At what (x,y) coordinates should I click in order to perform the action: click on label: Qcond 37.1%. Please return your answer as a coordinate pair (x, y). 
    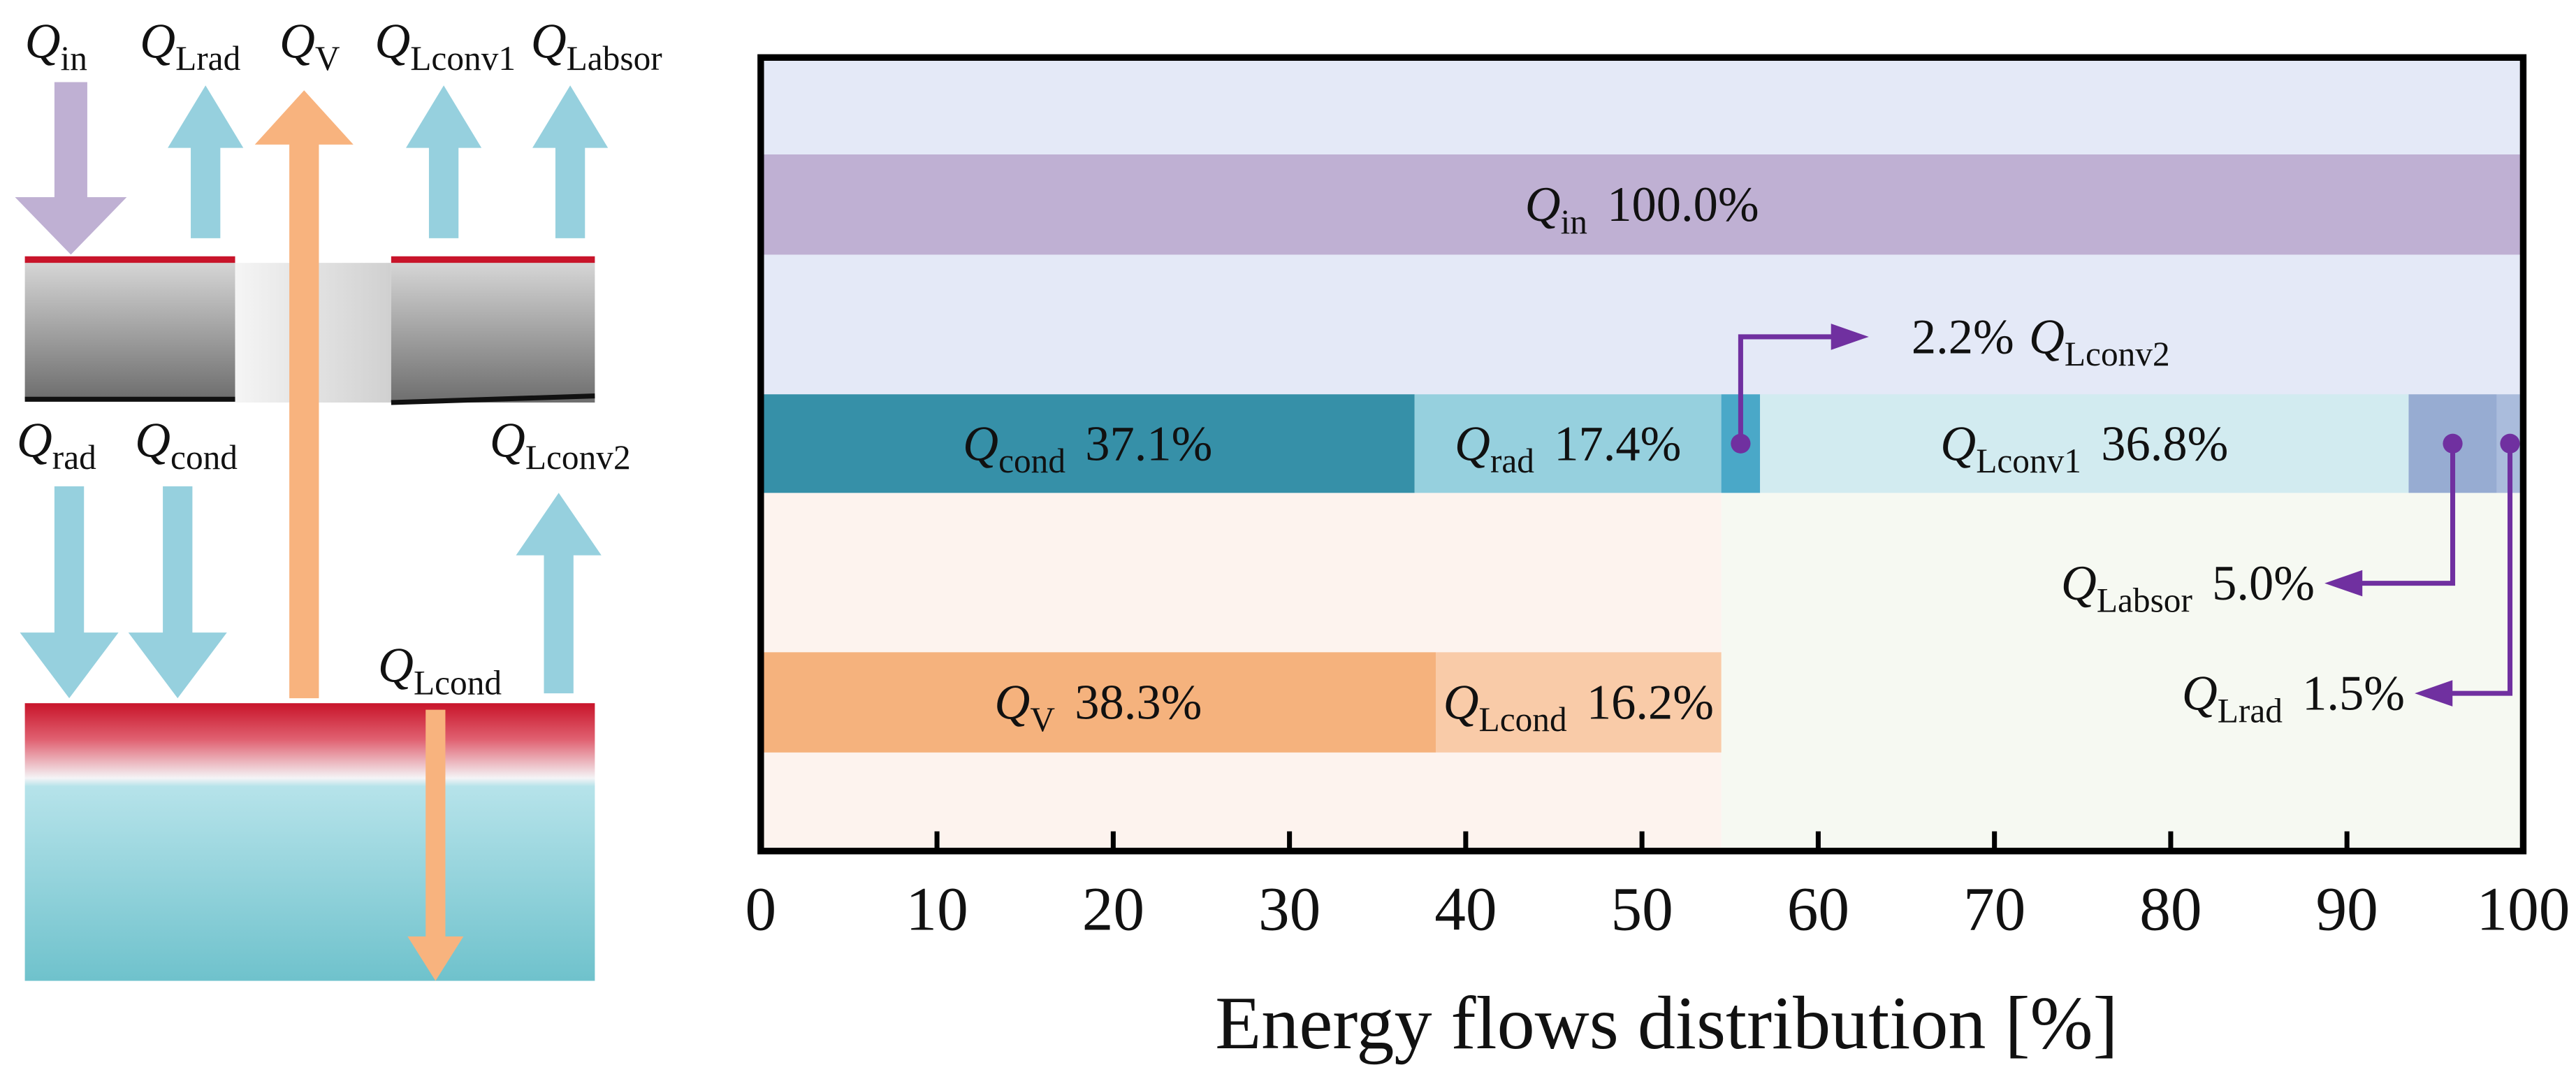
    Looking at the image, I should click on (1087, 448).